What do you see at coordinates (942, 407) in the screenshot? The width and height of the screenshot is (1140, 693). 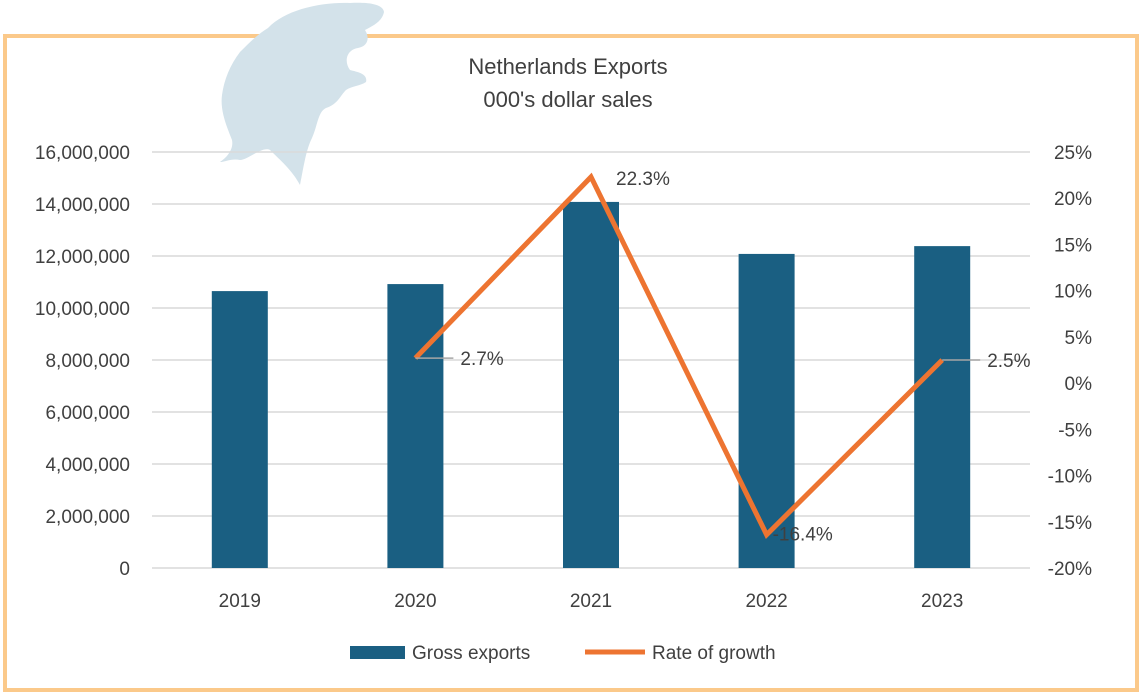 I see `bar-2023` at bounding box center [942, 407].